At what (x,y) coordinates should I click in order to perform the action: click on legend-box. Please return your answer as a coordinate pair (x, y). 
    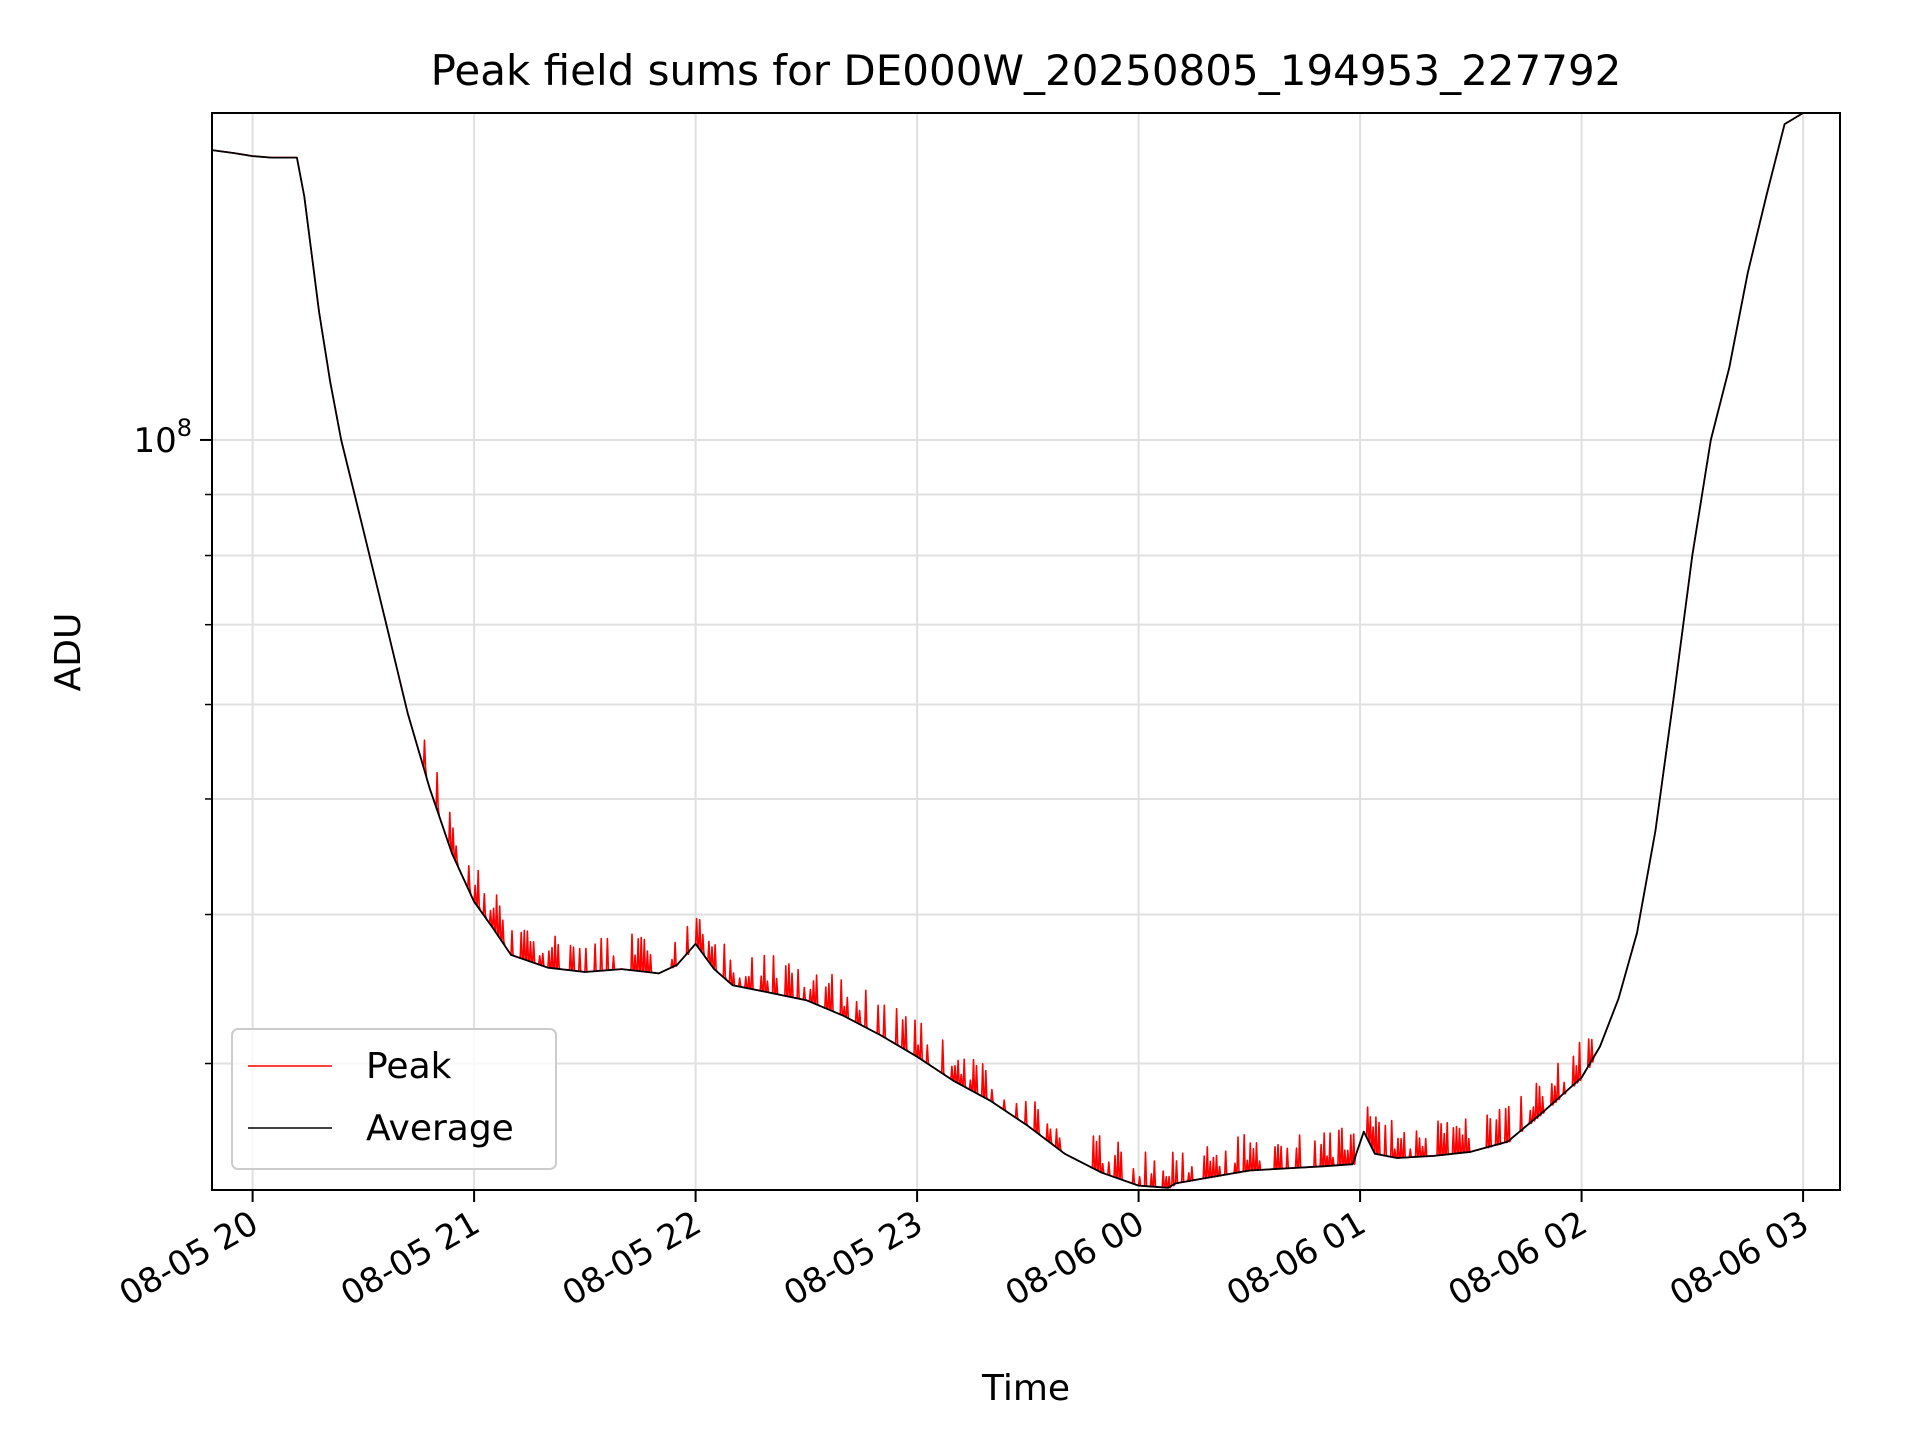
    Looking at the image, I should click on (394, 1099).